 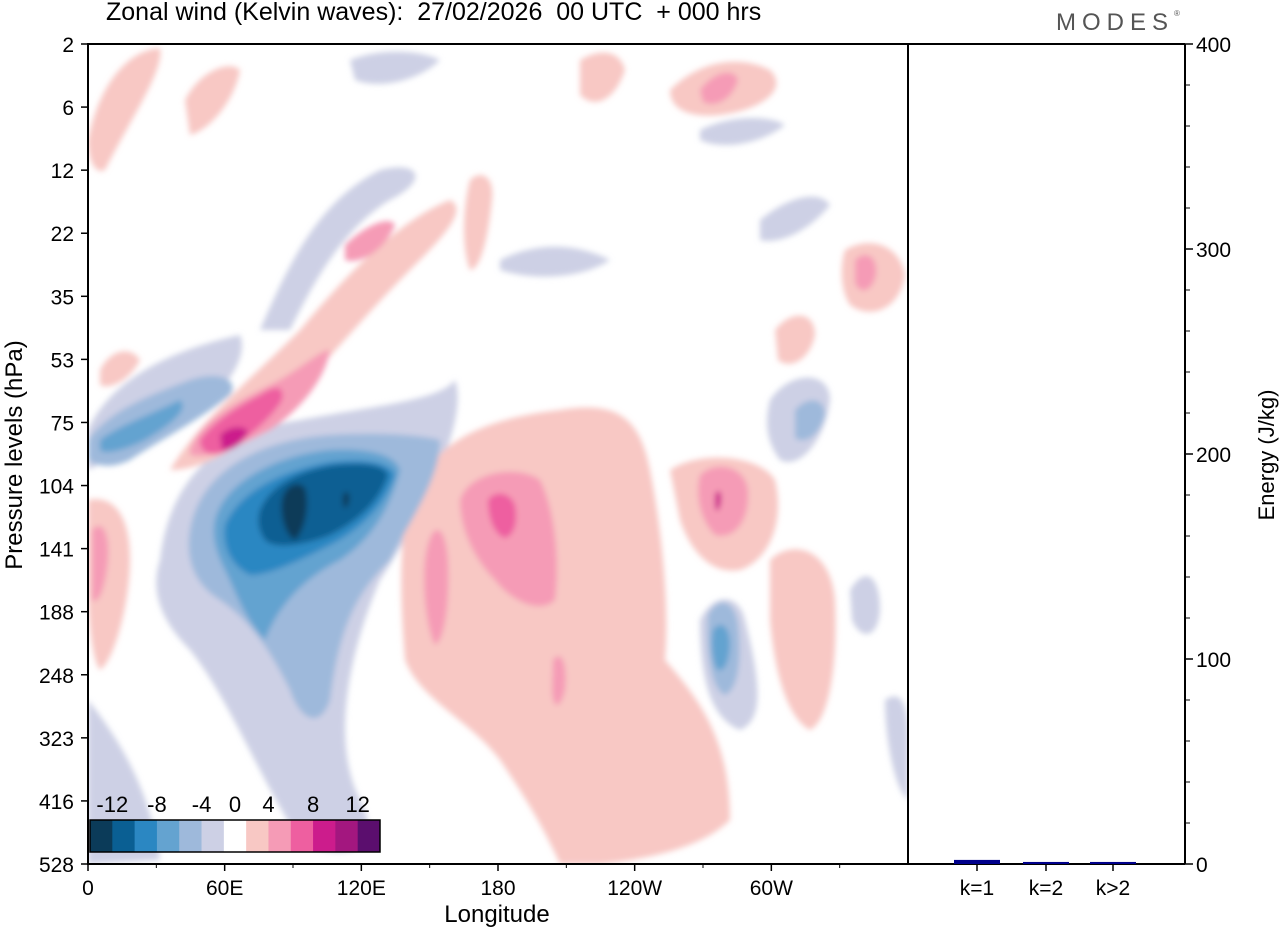 What do you see at coordinates (212, 100) in the screenshot?
I see `pos-region-upper-left` at bounding box center [212, 100].